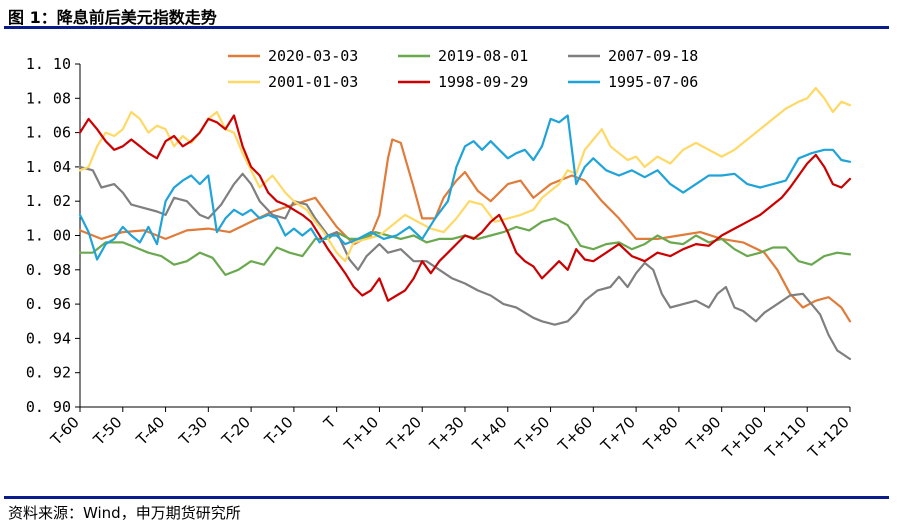 This screenshot has height=525, width=897. I want to click on y-tick-label: 0. 98, so click(48, 270).